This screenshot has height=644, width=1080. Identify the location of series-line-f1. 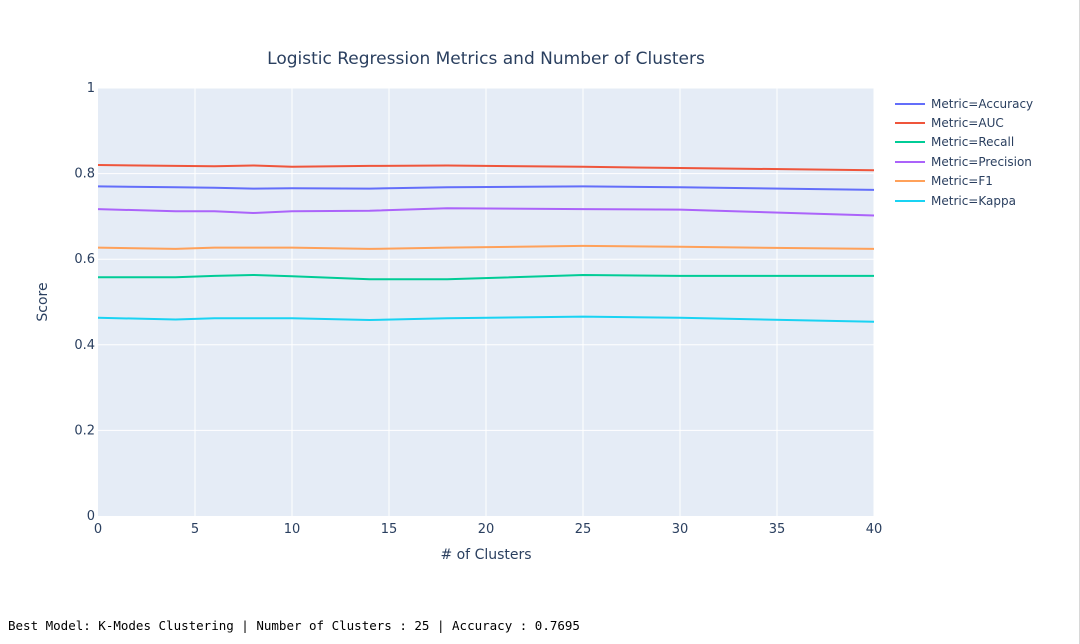
(486, 247).